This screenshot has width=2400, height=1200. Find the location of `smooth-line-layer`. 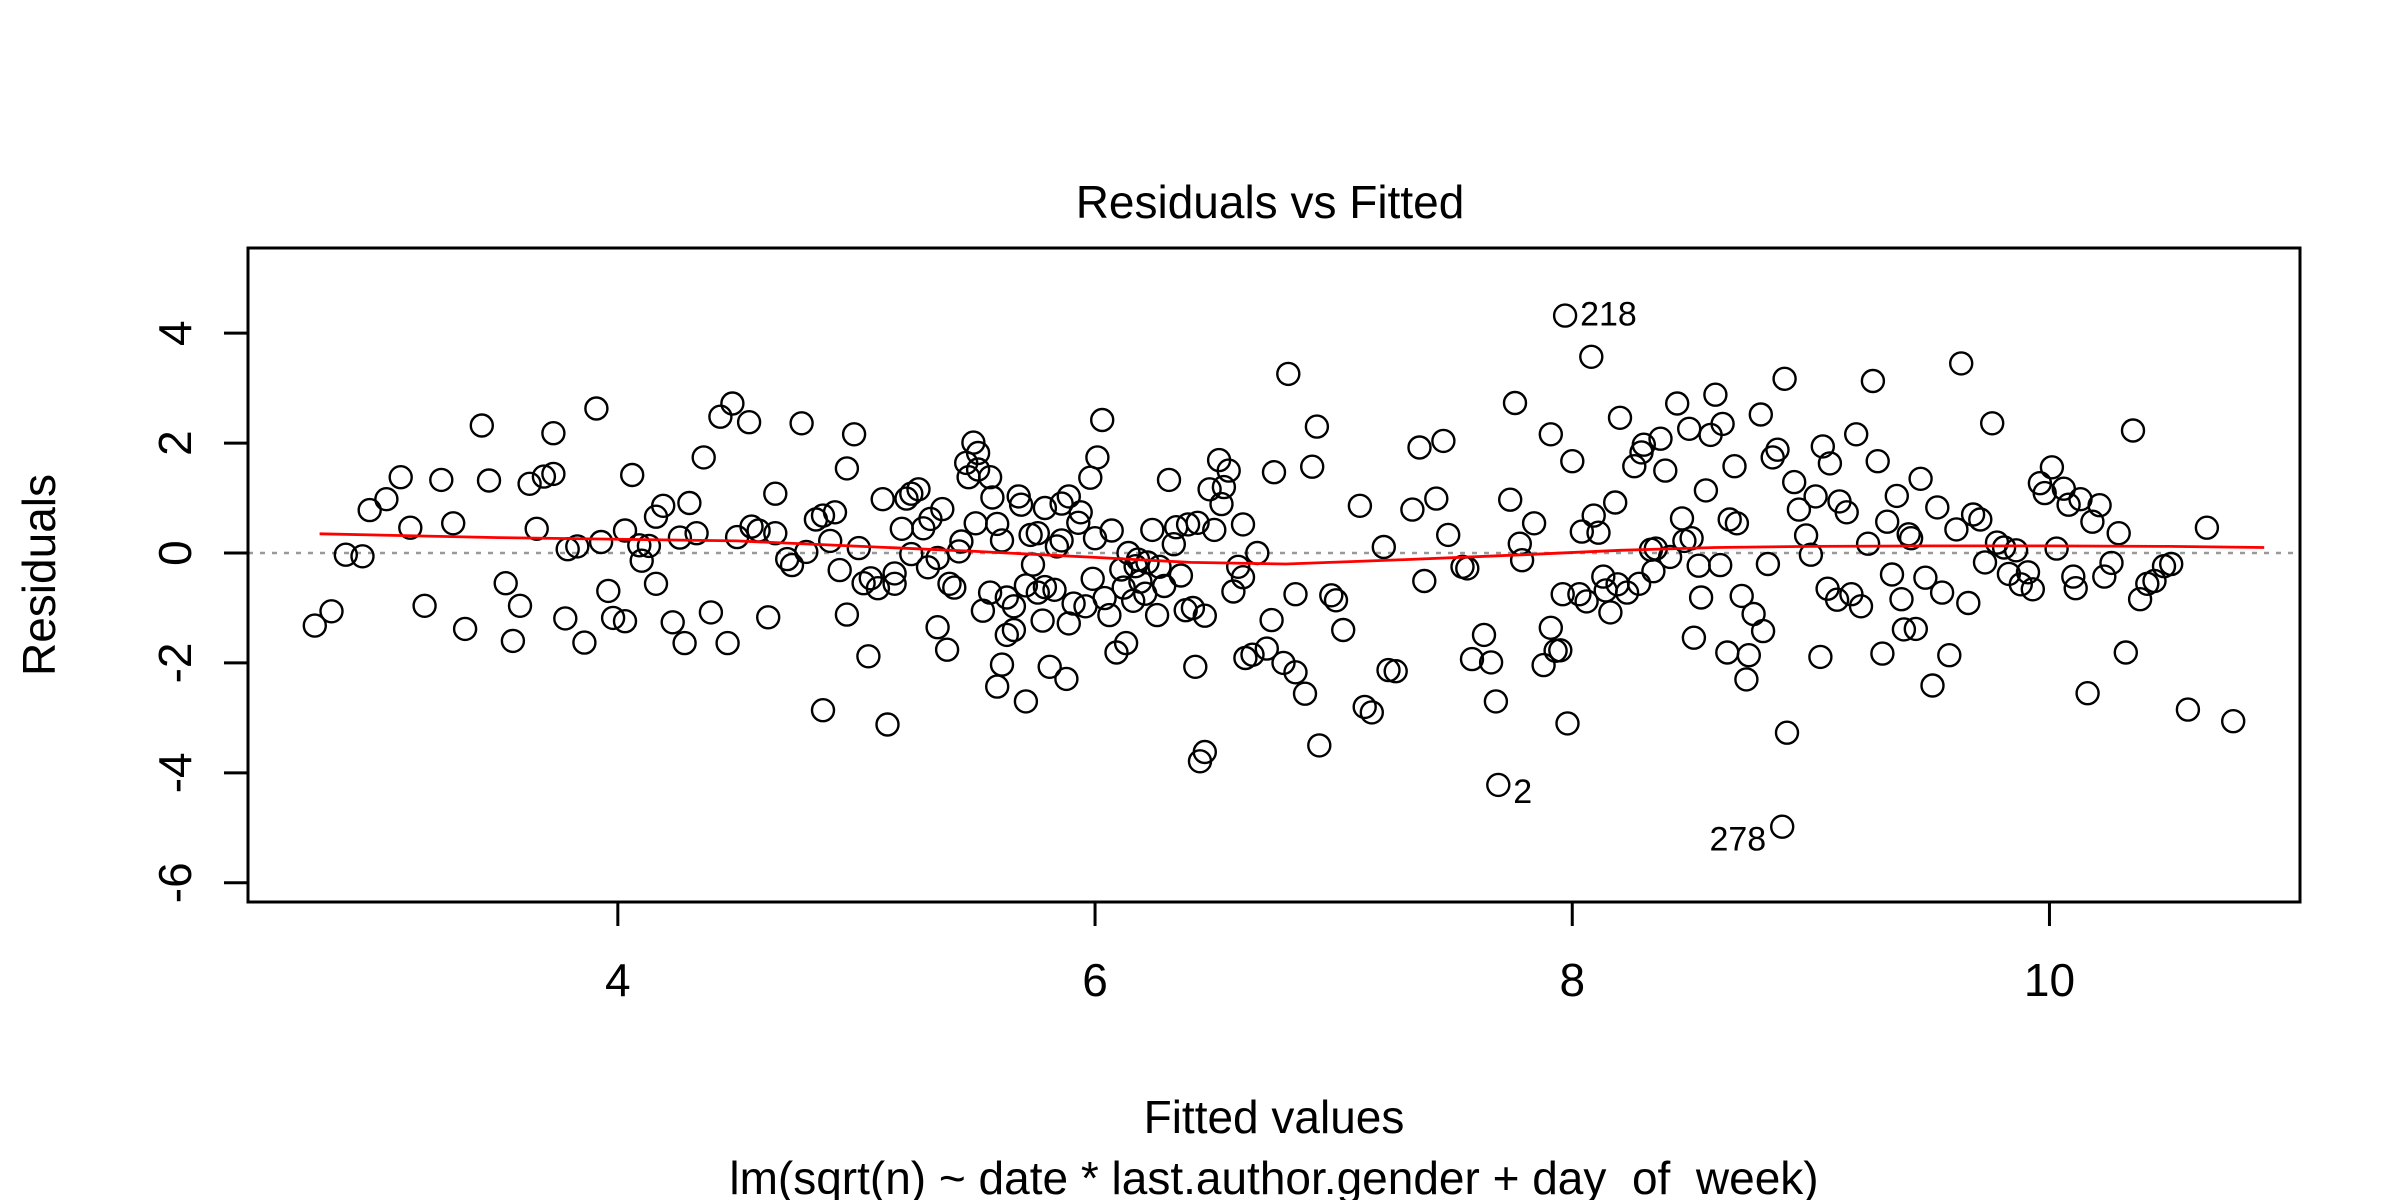

smooth-line-layer is located at coordinates (1292, 549).